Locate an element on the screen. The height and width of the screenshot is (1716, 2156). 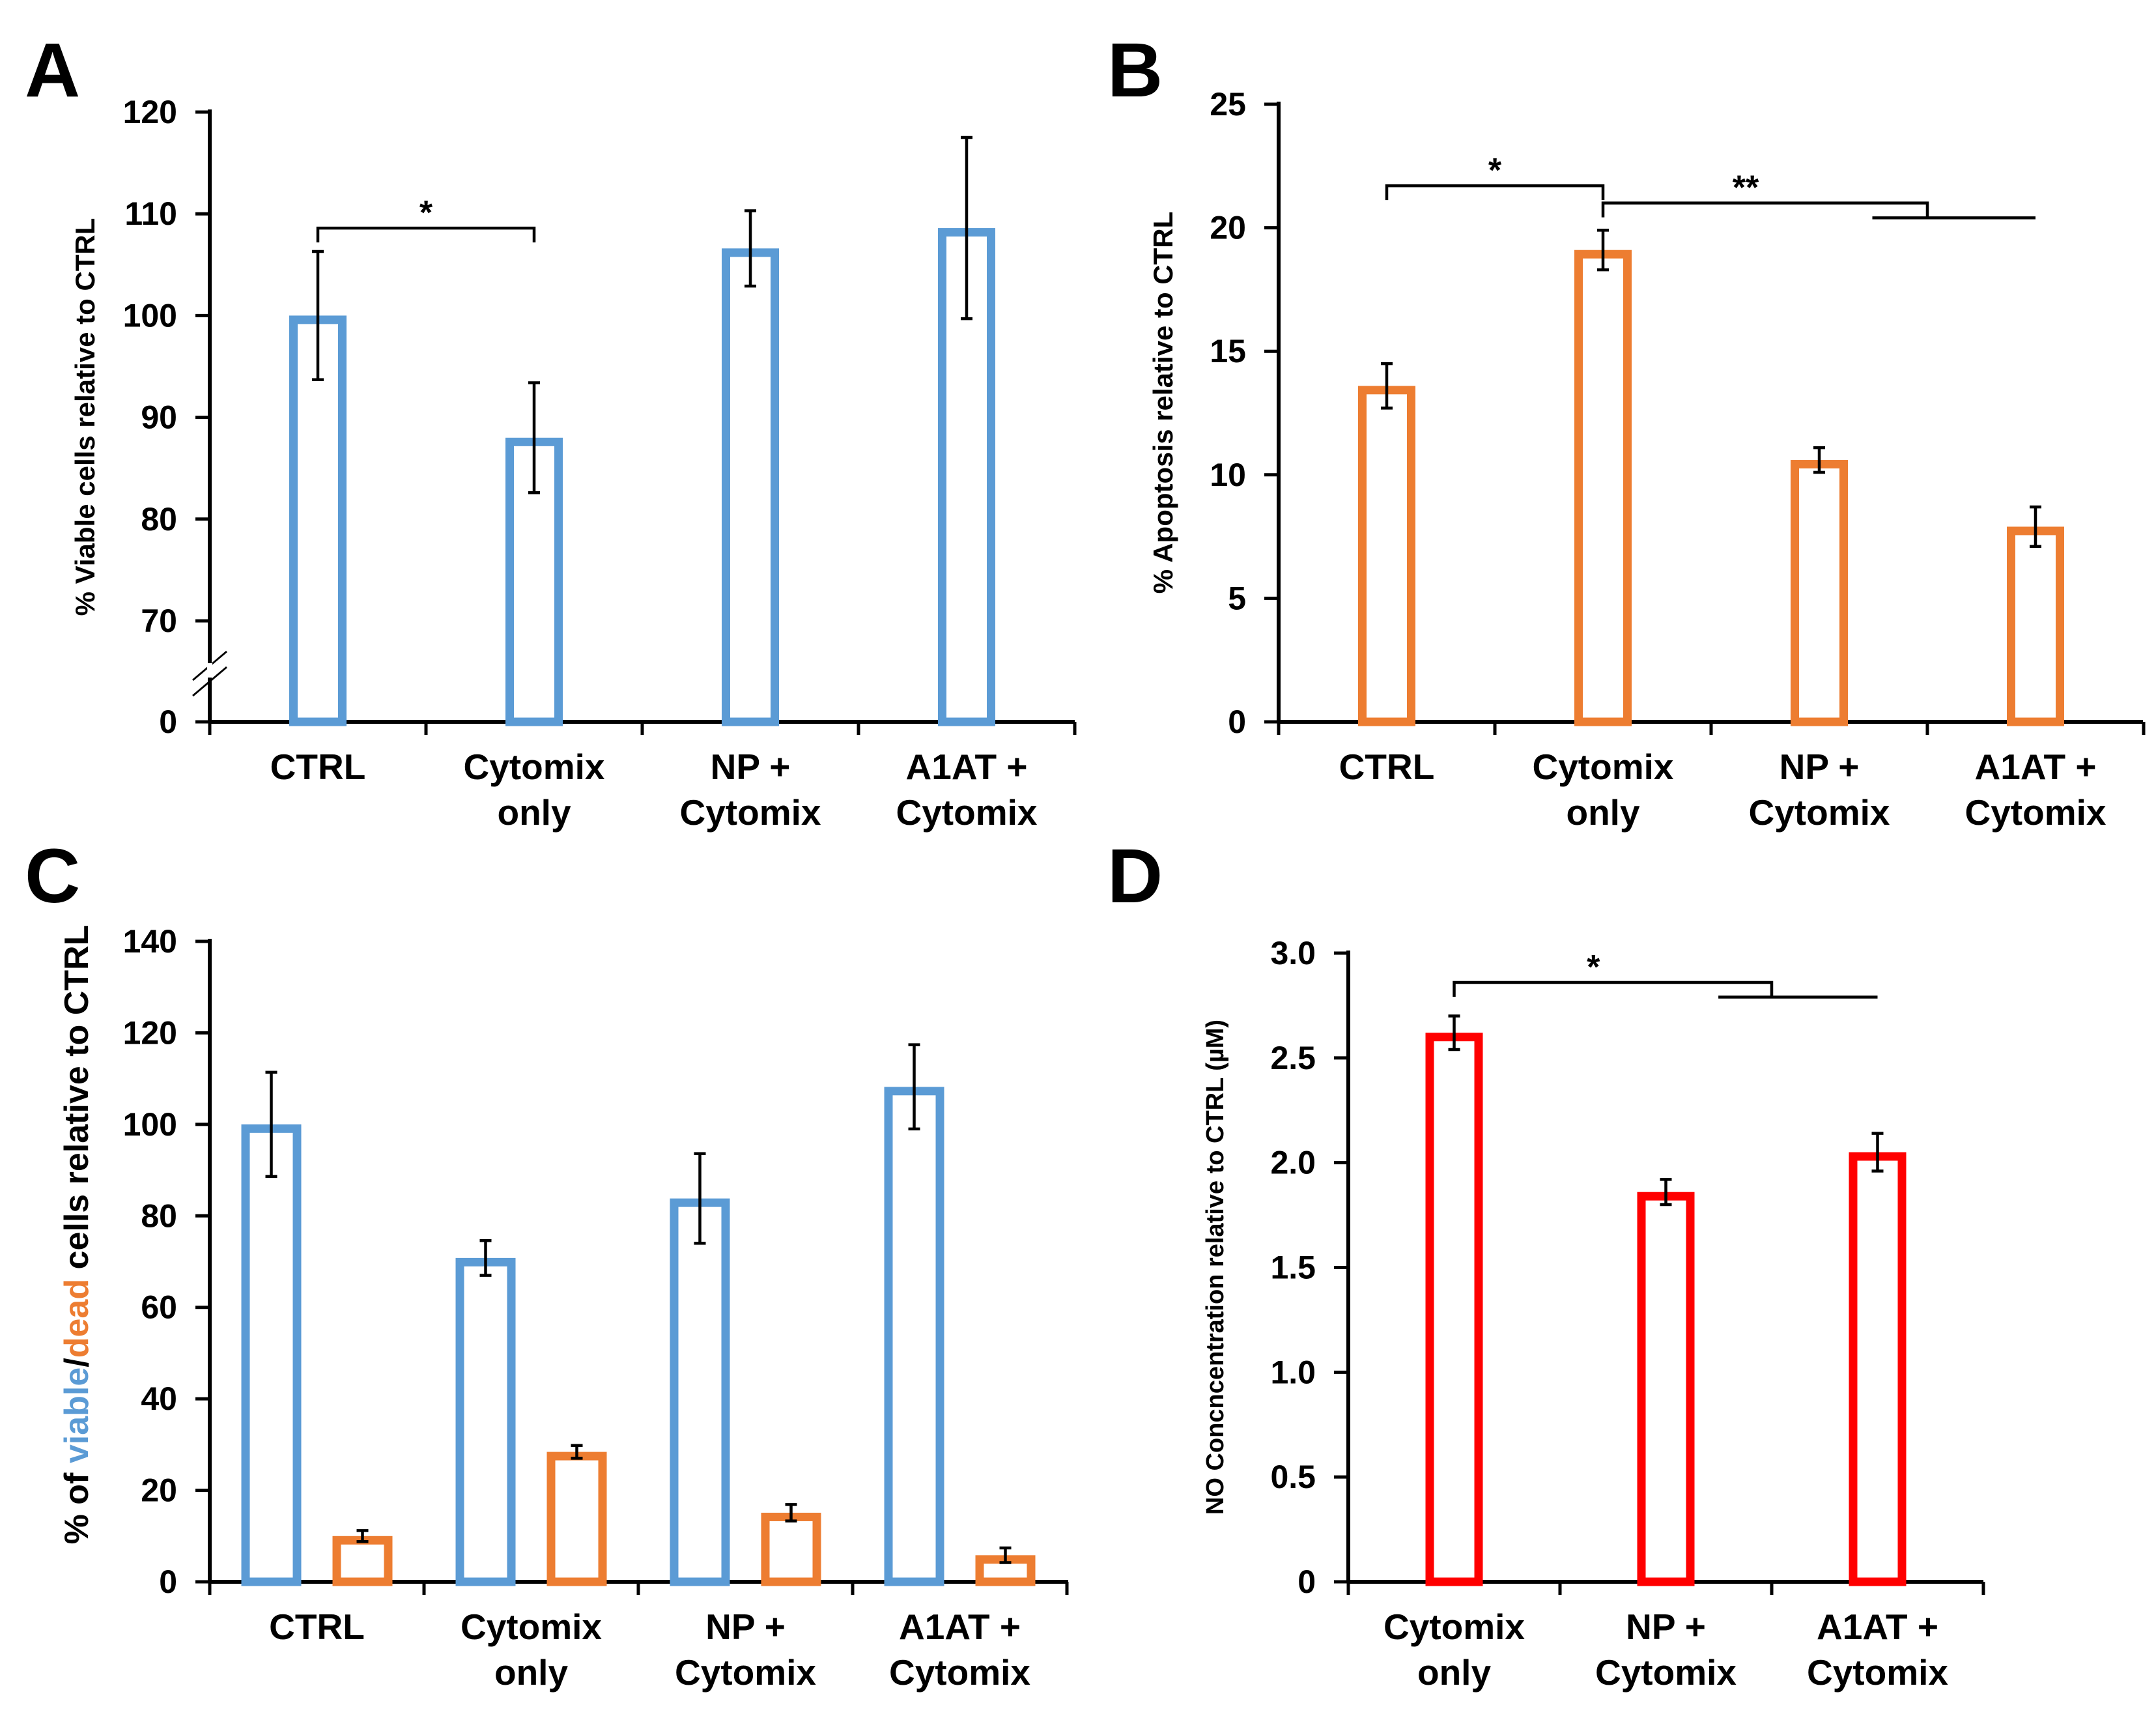
y-axis-label-part: % of is located at coordinates (77, 1504).